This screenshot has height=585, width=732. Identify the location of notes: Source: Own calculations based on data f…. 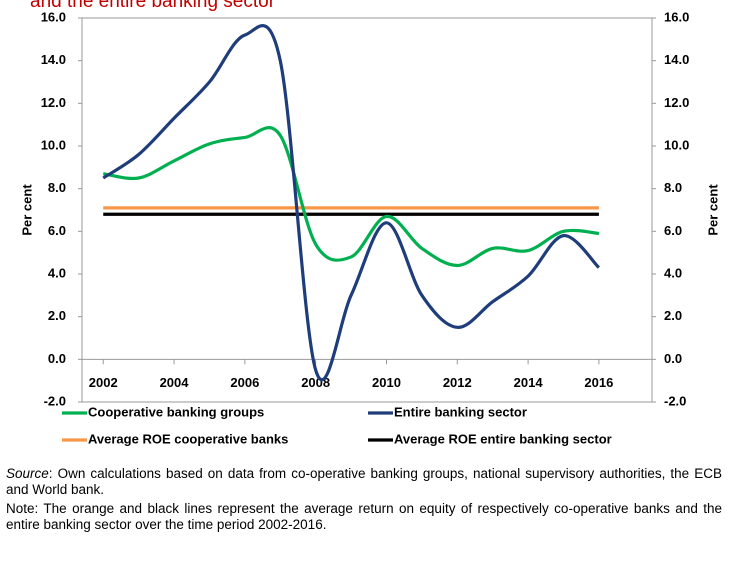
(364, 501).